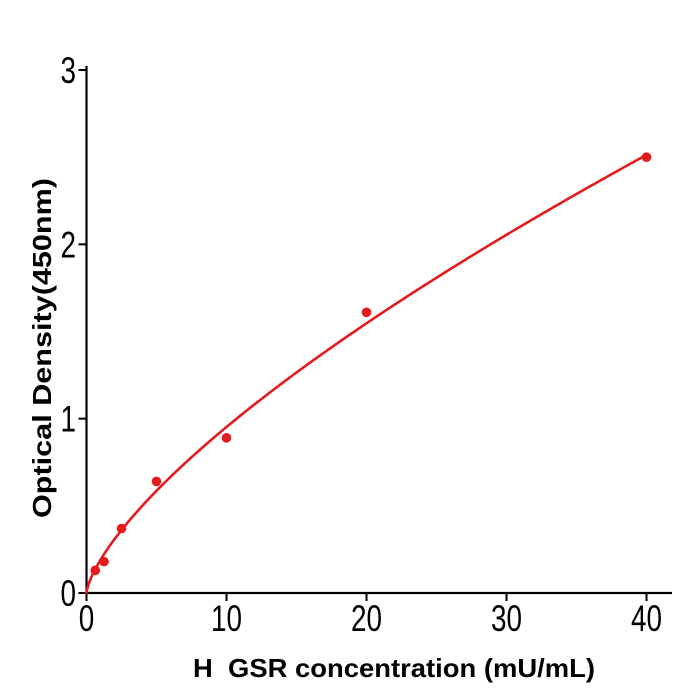 Image resolution: width=700 pixels, height=700 pixels. I want to click on y-tick-label: 3, so click(69, 70).